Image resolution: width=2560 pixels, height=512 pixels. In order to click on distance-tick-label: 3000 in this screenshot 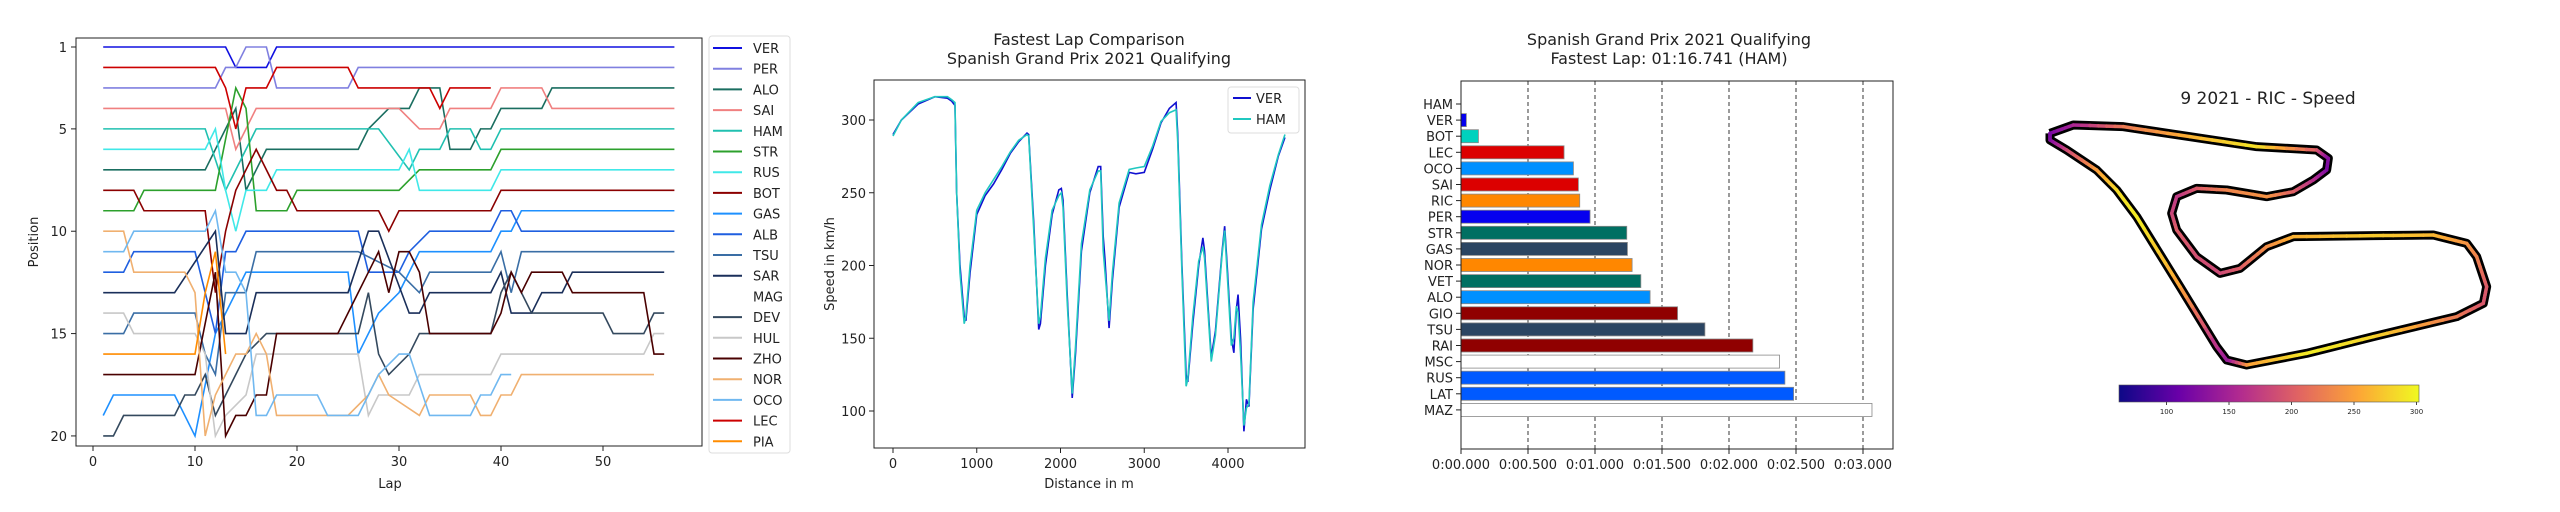, I will do `click(1144, 464)`.